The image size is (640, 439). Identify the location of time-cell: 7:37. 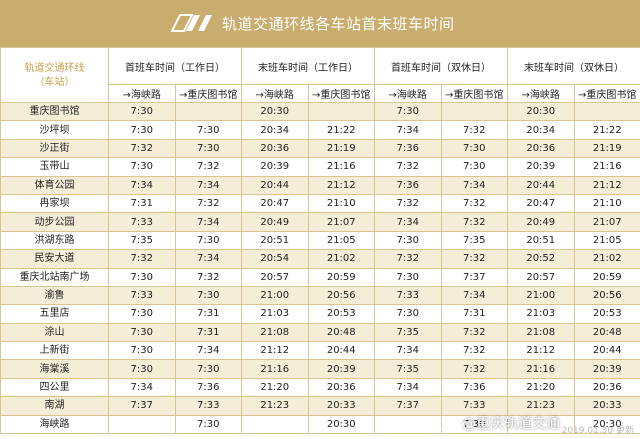
(474, 277).